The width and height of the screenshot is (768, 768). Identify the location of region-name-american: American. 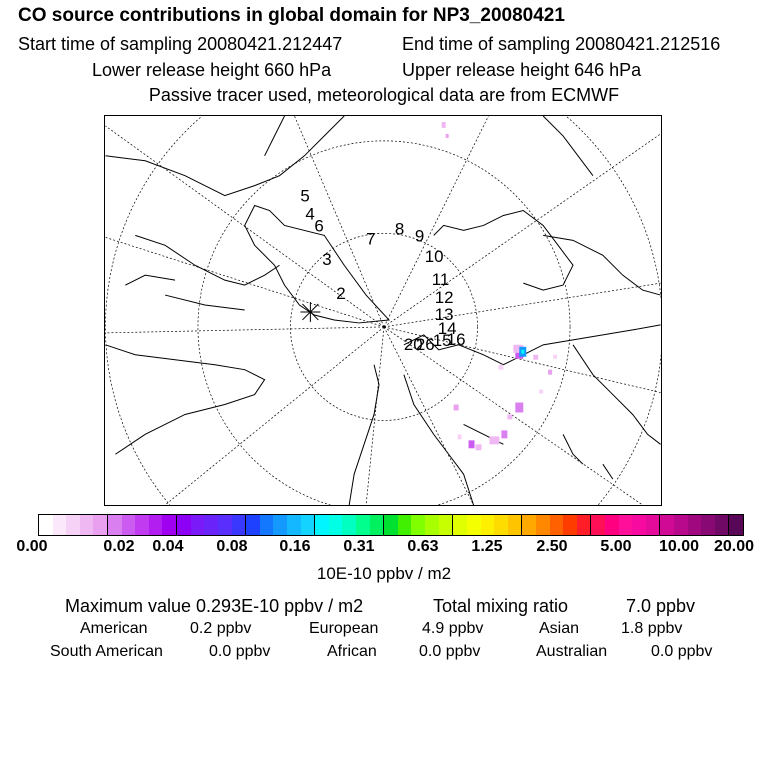
(114, 628).